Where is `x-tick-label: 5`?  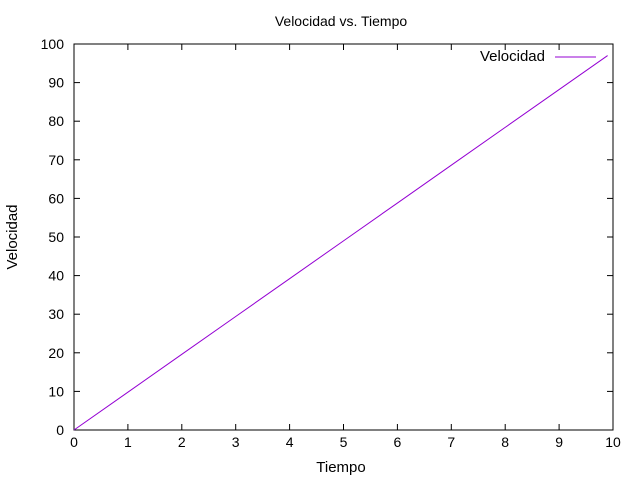
x-tick-label: 5 is located at coordinates (344, 442).